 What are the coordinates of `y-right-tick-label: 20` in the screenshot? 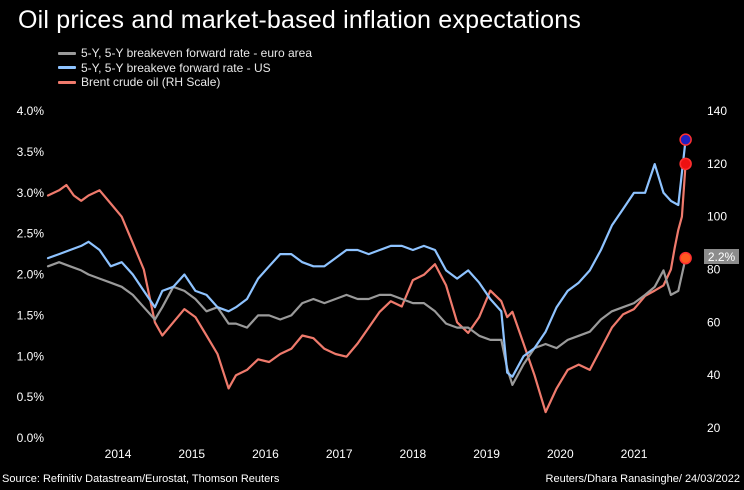 It's located at (714, 428).